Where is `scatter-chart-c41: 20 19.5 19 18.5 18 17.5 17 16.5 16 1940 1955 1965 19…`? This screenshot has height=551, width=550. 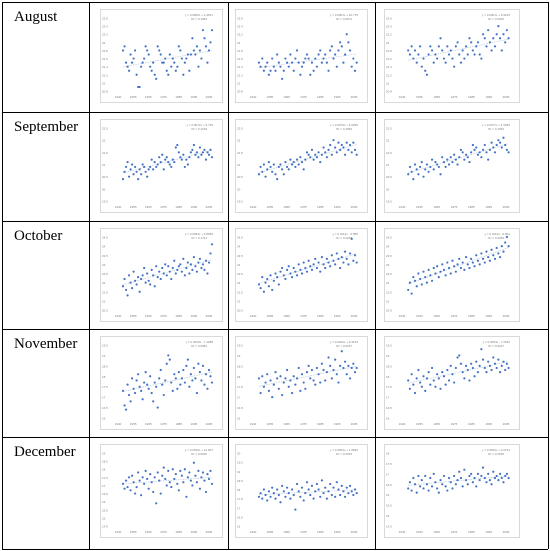
scatter-chart-c41: 20 19.5 19 18.5 18 17.5 17 16.5 16 1940 1955 1965 19… is located at coordinates (301, 491).